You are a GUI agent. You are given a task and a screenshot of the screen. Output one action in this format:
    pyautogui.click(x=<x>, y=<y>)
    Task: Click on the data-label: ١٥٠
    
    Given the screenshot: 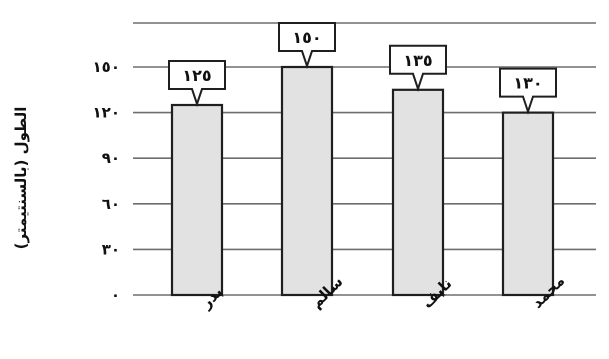 What is the action you would take?
    pyautogui.click(x=307, y=46)
    